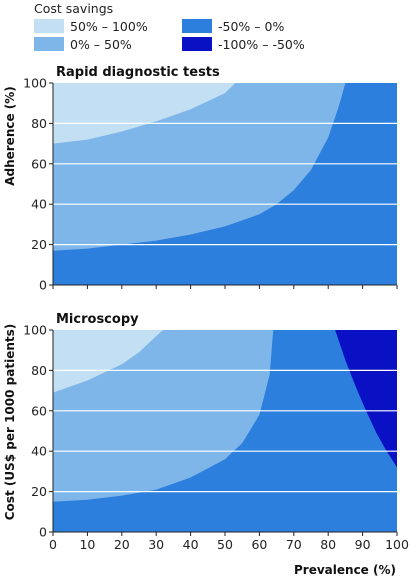  What do you see at coordinates (87, 544) in the screenshot?
I see `x-tick-label: 10` at bounding box center [87, 544].